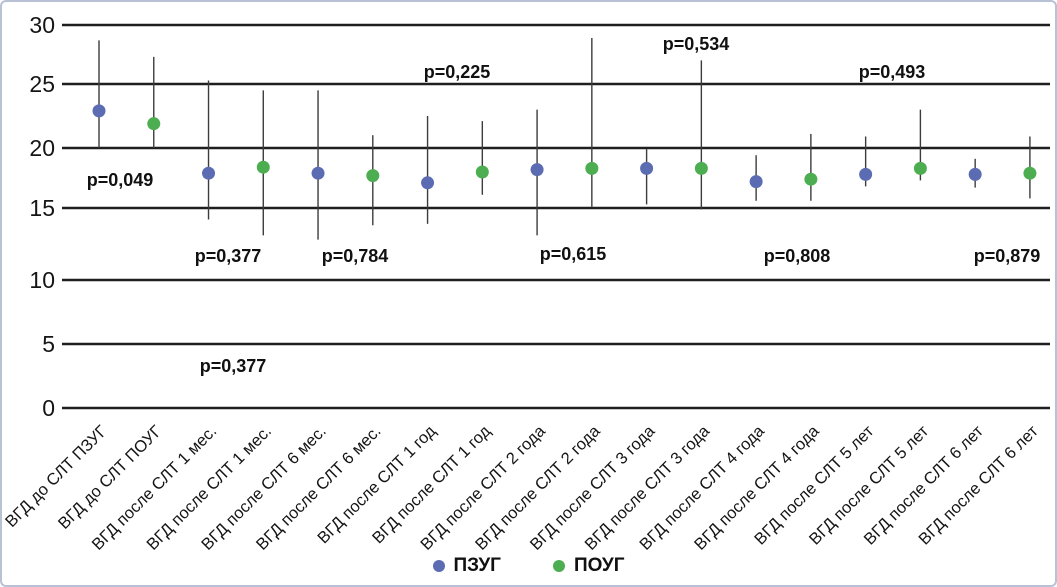 The width and height of the screenshot is (1057, 587). I want to click on x-axis-tick-label: ВГД до СЛТ ПОУГ, so click(110, 477).